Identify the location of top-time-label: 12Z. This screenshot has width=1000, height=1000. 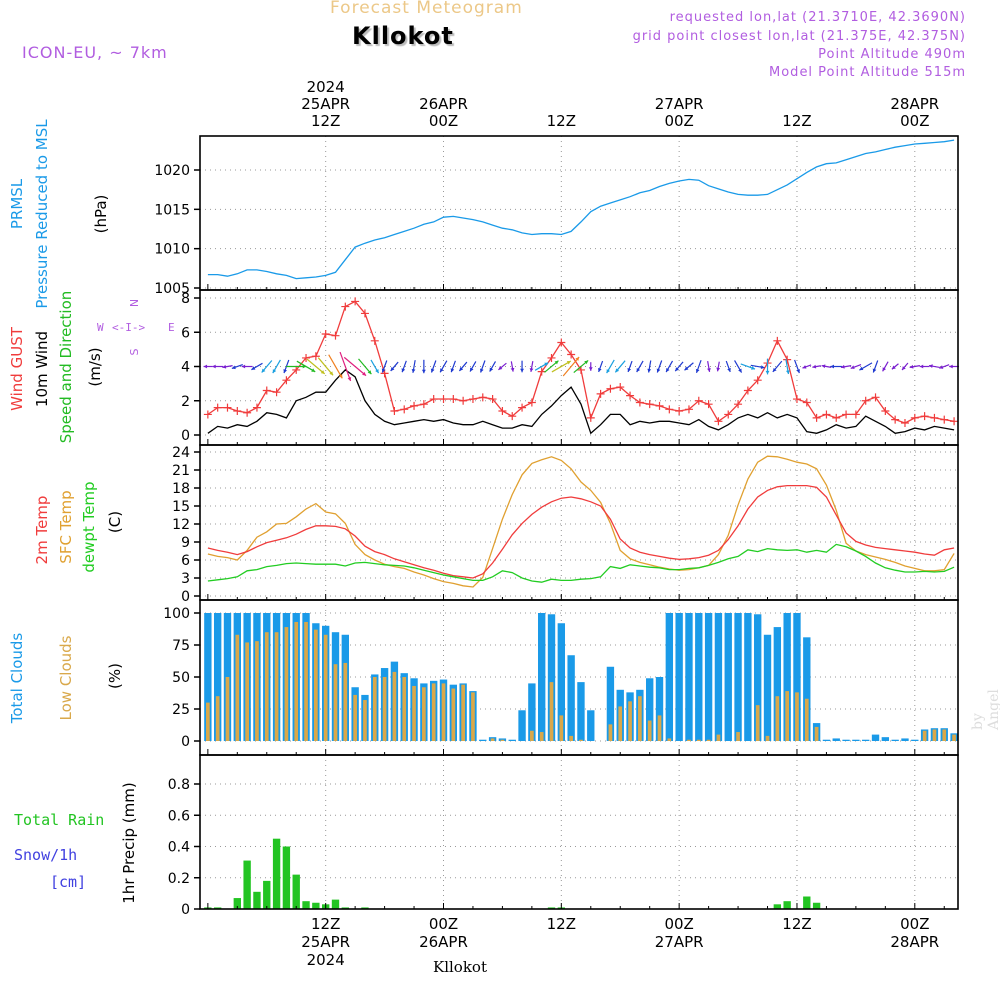
(325, 121).